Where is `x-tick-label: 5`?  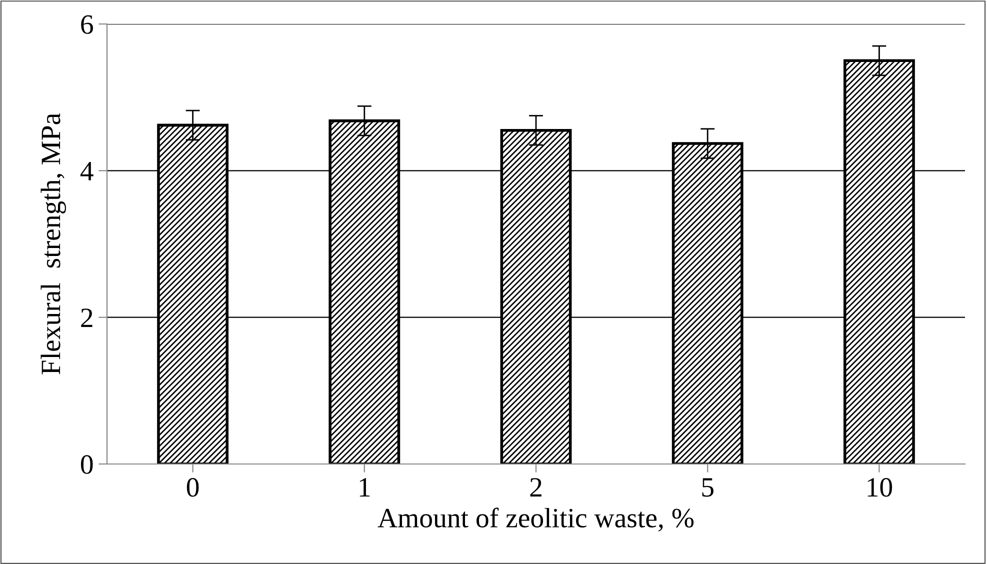 x-tick-label: 5 is located at coordinates (708, 487).